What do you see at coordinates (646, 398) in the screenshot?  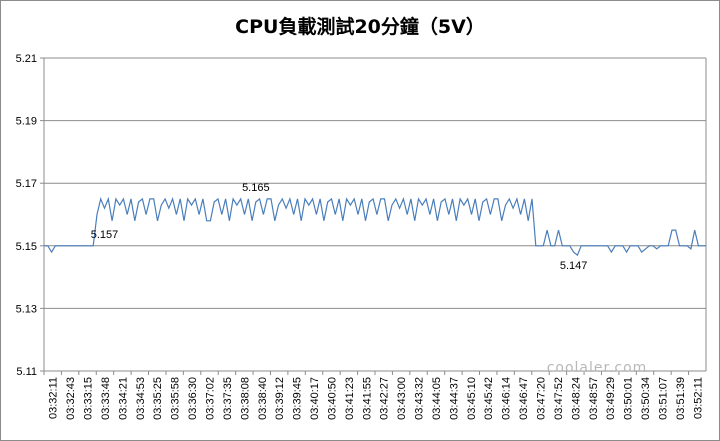 I see `x-tick-label: 03:50:34` at bounding box center [646, 398].